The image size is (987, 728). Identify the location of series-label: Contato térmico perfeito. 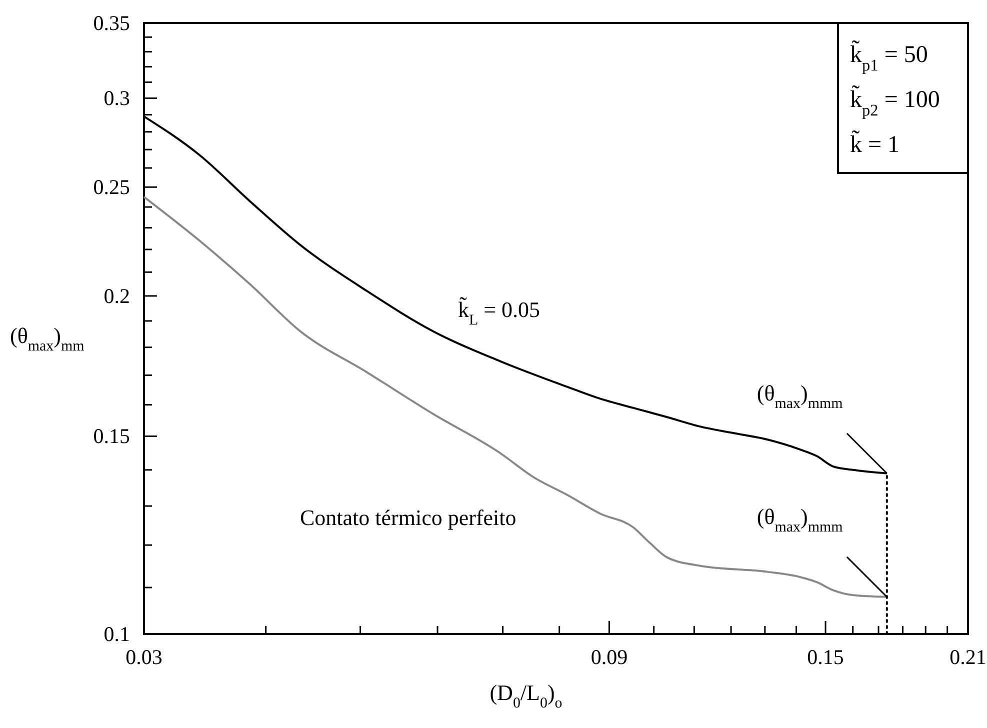
(408, 517).